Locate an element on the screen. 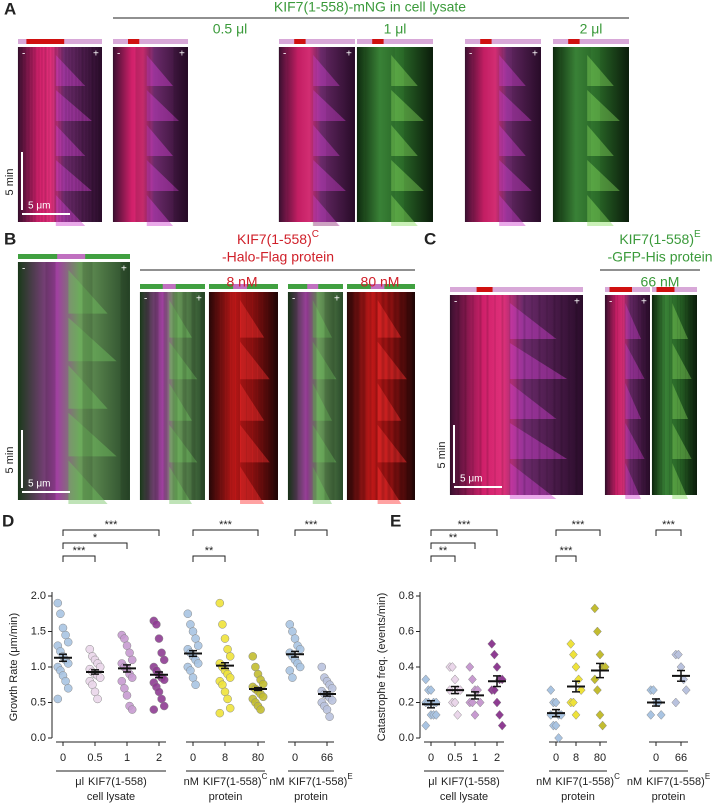 The height and width of the screenshot is (811, 726). group-label: nM KIF7(1-558)C is located at coordinates (578, 780).